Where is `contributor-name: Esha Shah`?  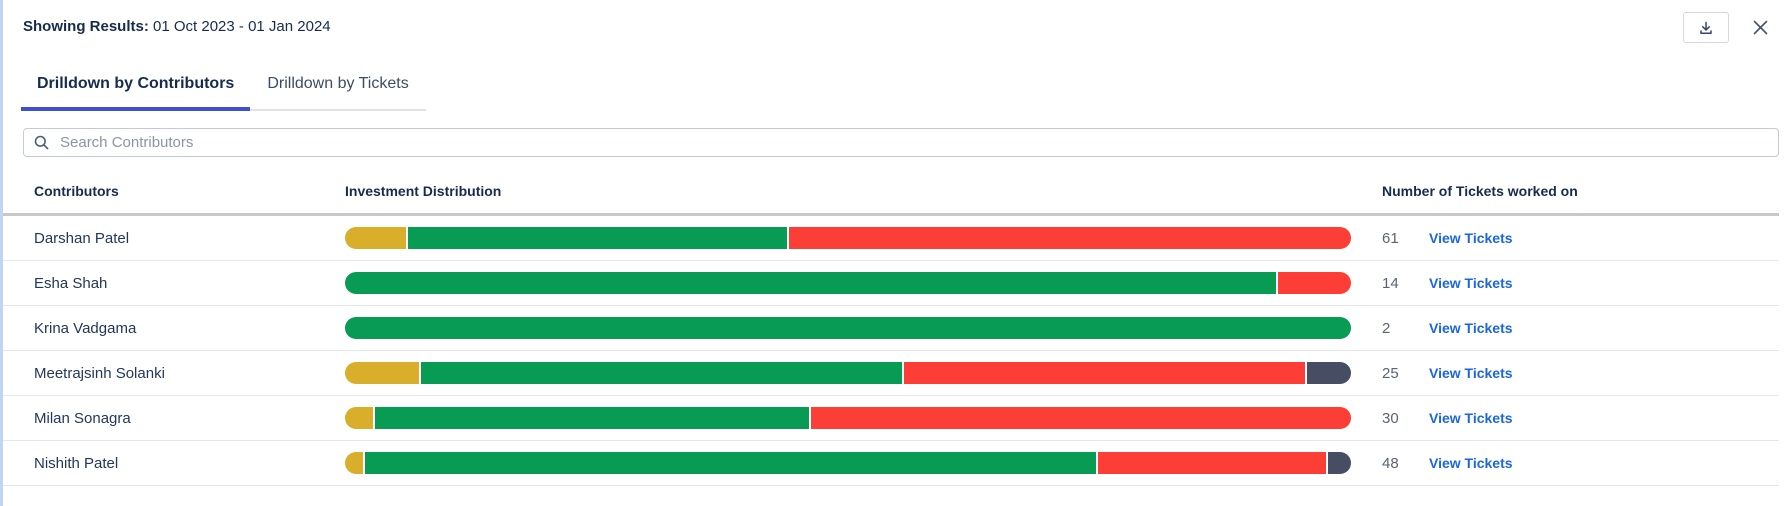
contributor-name: Esha Shah is located at coordinates (71, 283).